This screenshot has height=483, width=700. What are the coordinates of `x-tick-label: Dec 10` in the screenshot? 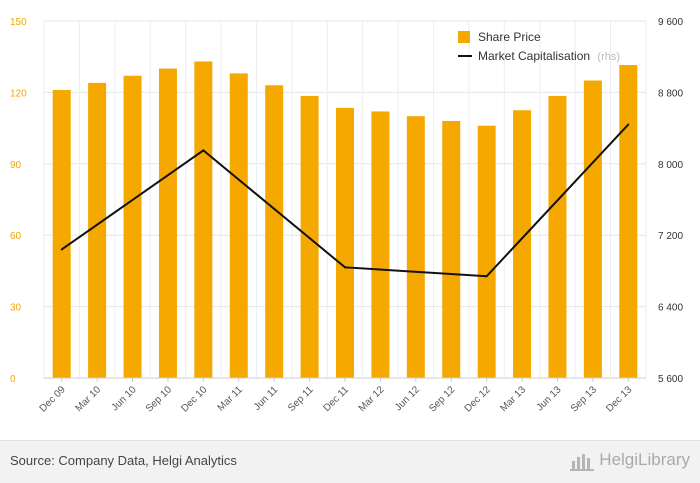 It's located at (194, 399).